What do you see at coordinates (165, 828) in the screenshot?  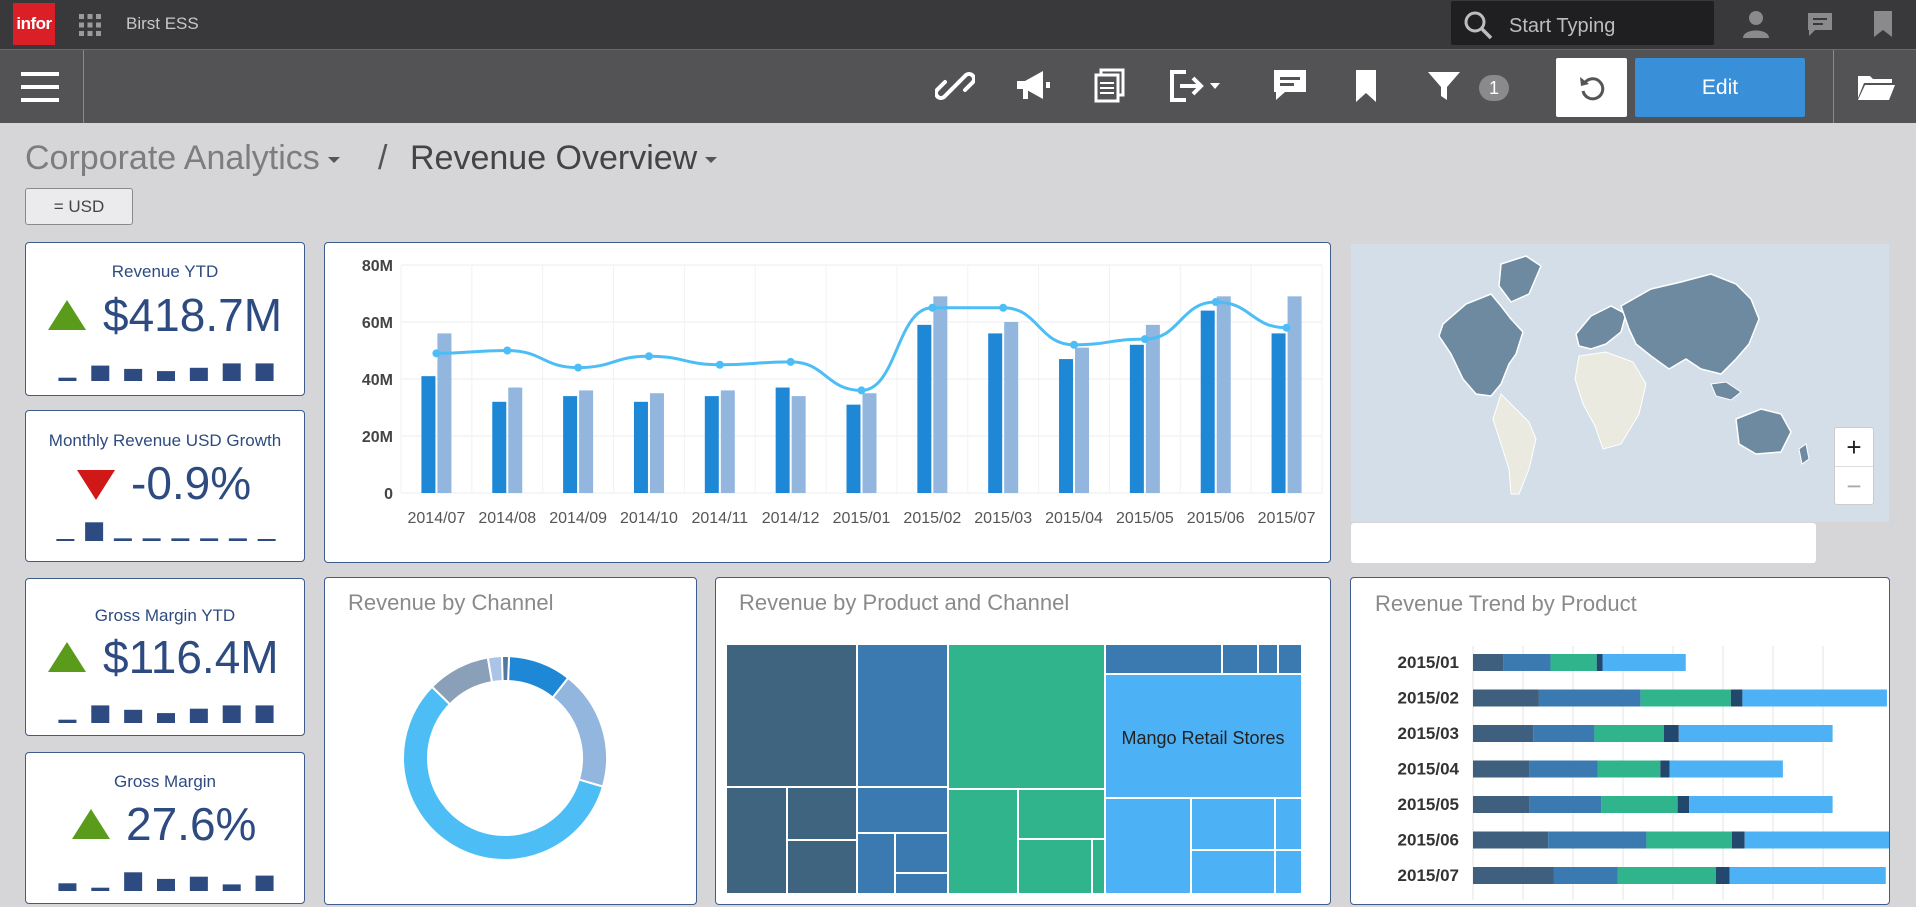 I see `kpi-card-gross-margin: Gross Margin 27.6%` at bounding box center [165, 828].